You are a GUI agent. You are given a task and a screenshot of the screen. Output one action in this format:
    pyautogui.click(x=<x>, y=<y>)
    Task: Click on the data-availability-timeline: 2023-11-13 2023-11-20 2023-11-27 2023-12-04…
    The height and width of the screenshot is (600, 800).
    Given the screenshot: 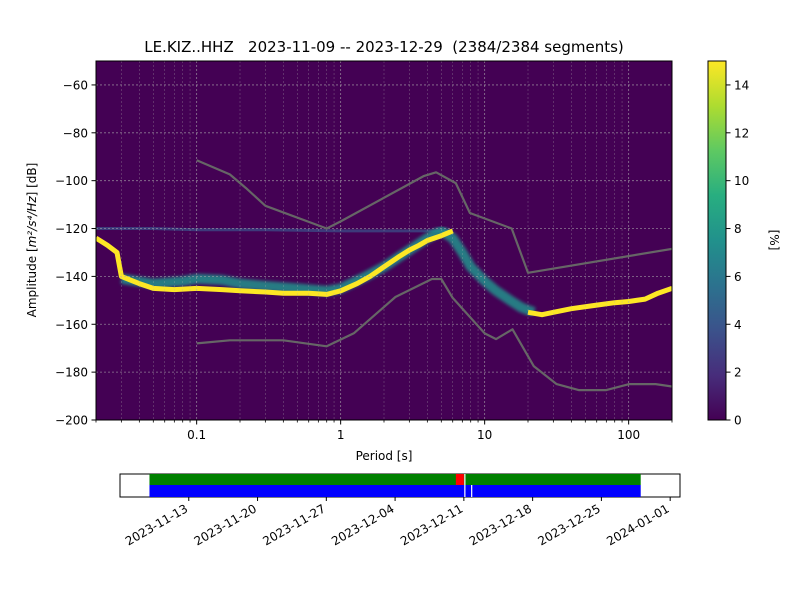 What is the action you would take?
    pyautogui.click(x=400, y=510)
    